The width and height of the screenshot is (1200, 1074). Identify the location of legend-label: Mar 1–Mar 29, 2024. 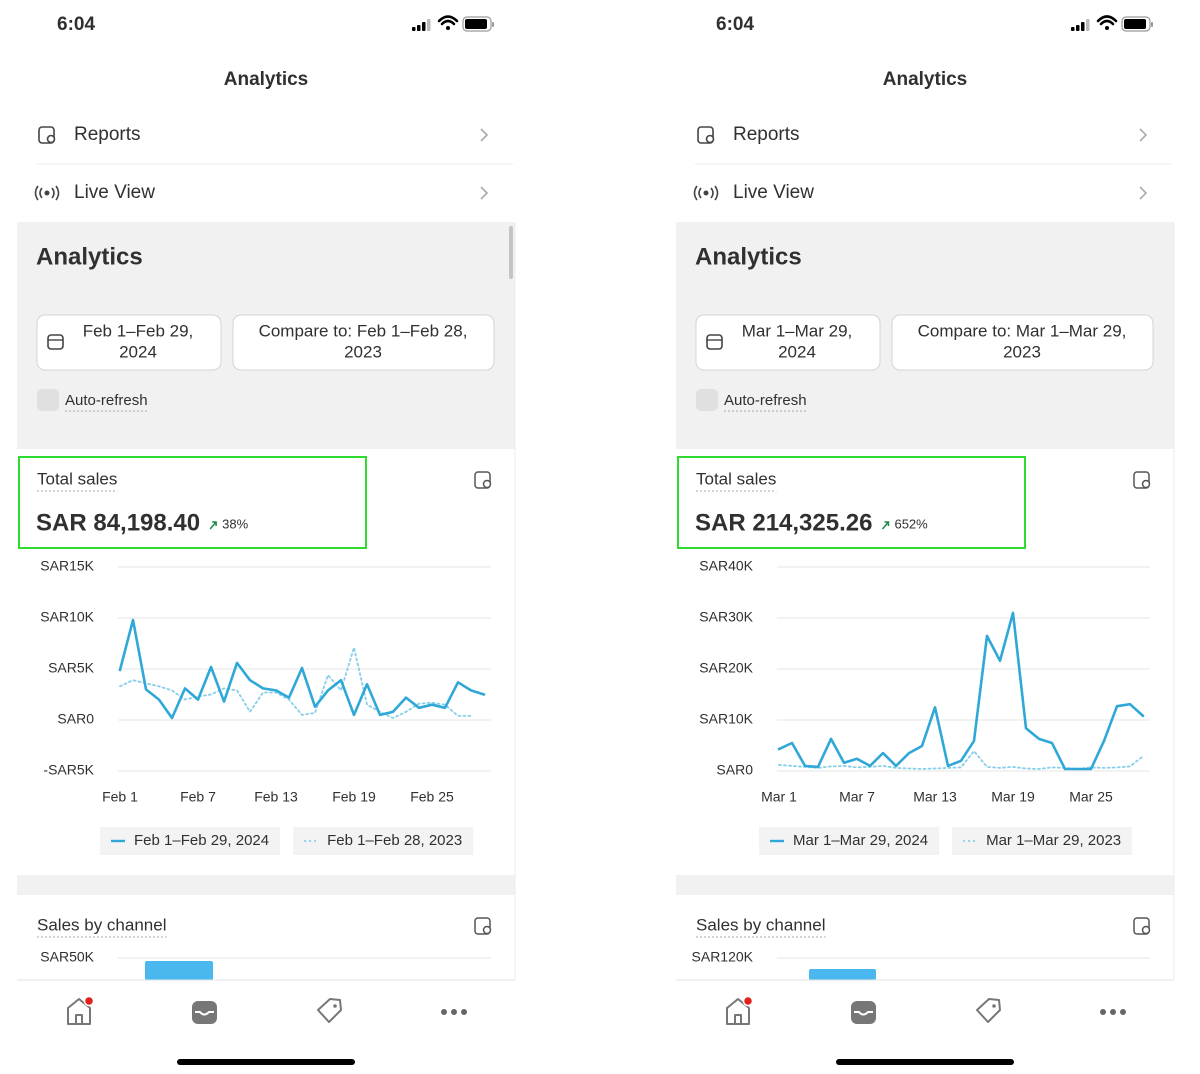
(860, 840).